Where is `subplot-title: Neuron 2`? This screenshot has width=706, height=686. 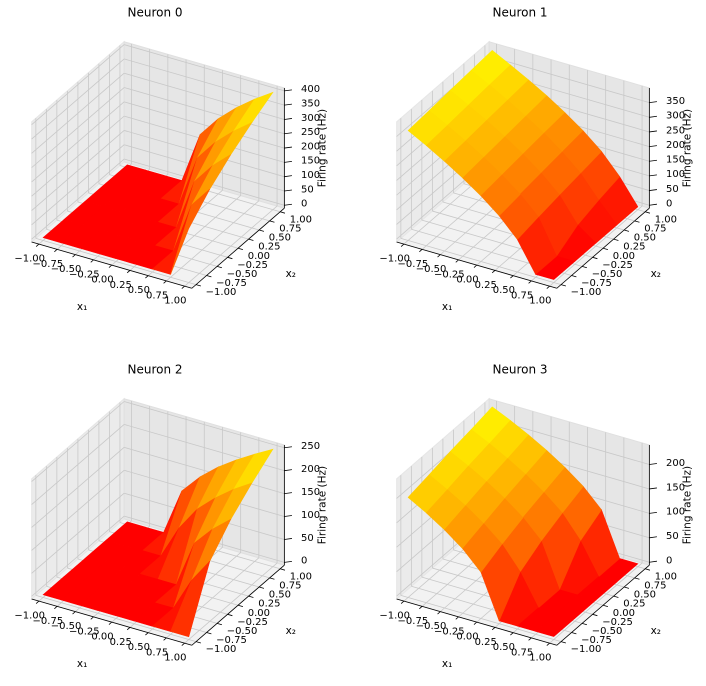
subplot-title: Neuron 2 is located at coordinates (154, 370).